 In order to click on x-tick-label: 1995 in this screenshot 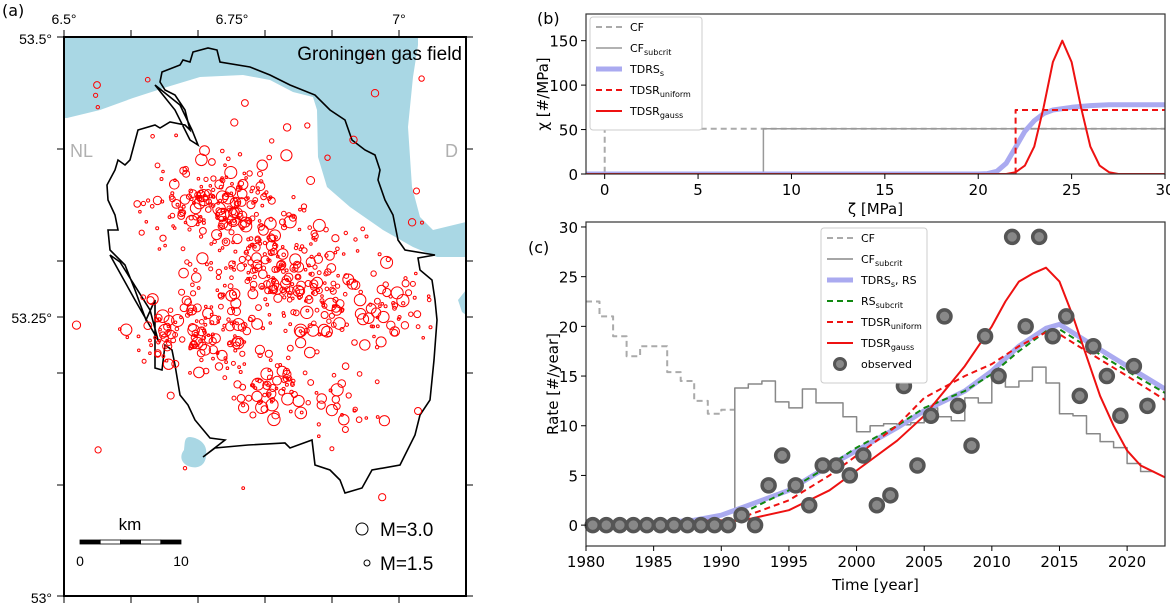, I will do `click(789, 562)`.